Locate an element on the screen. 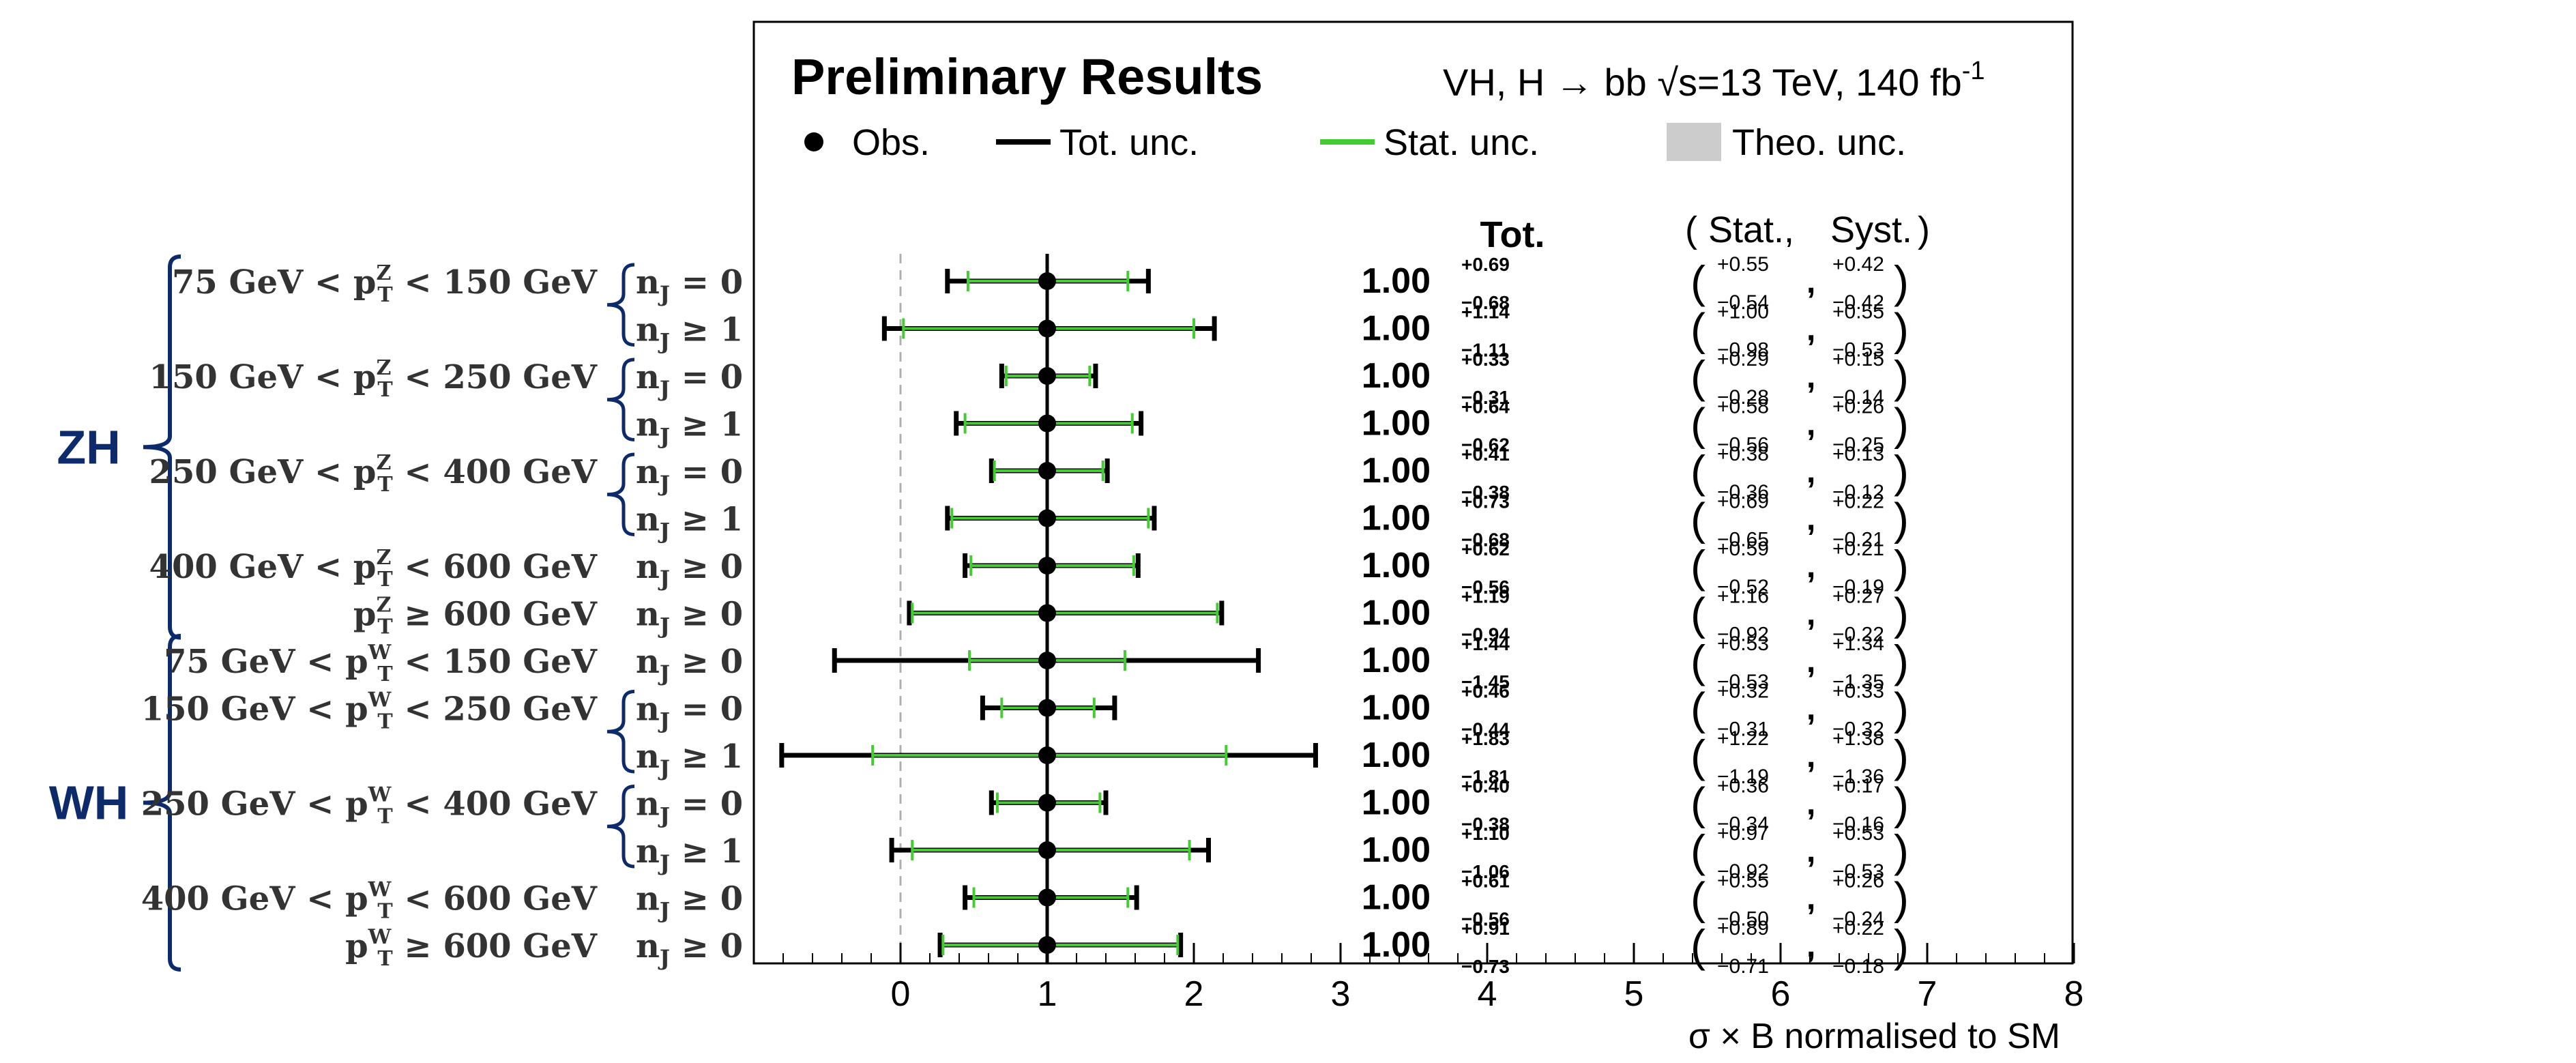 Image resolution: width=2576 pixels, height=1063 pixels. chart-subtitle-sup: -1 is located at coordinates (1974, 71).